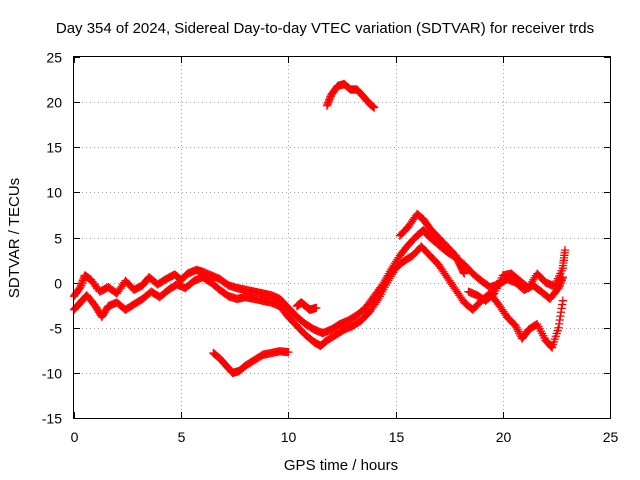 This screenshot has height=480, width=640. What do you see at coordinates (52, 419) in the screenshot?
I see `y-tick-label: -15` at bounding box center [52, 419].